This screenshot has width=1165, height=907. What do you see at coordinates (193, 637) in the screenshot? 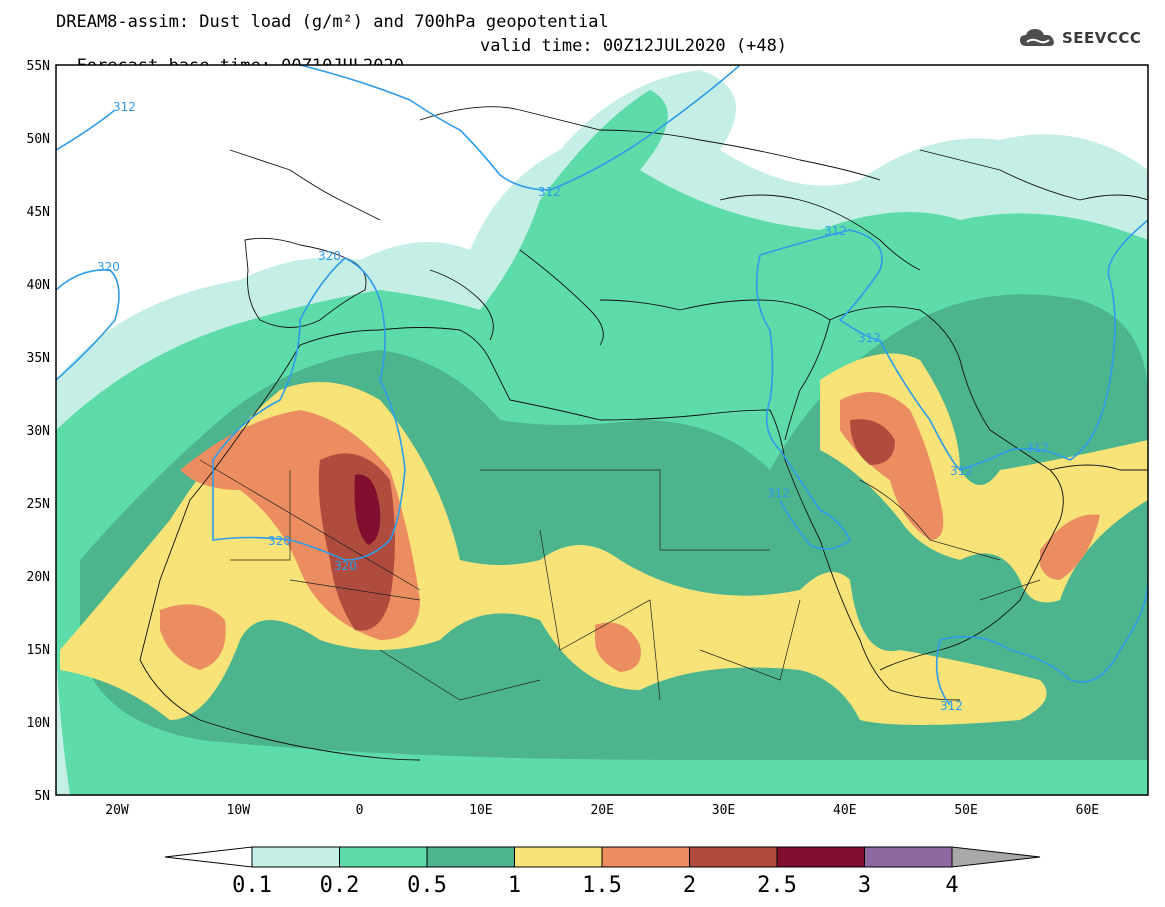
I see `dust-band-1.5-west` at bounding box center [193, 637].